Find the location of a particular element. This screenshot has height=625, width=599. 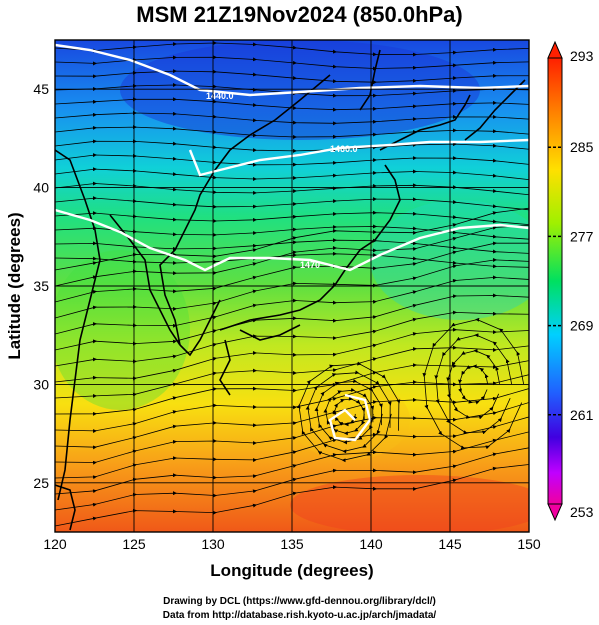

colorbar-top-arrow is located at coordinates (555, 49).